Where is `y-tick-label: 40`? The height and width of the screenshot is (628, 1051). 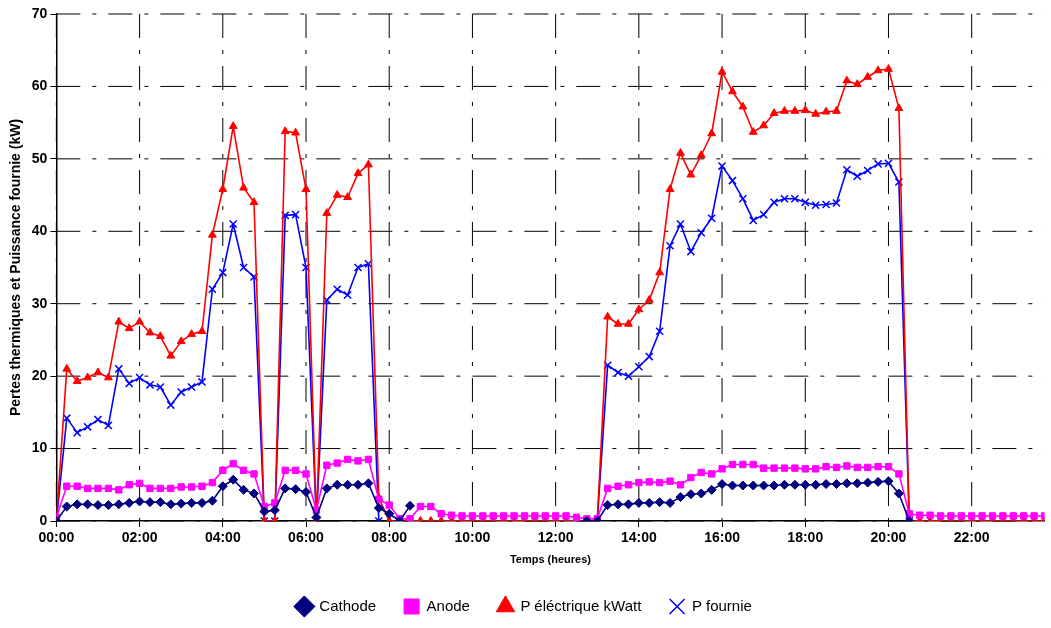 y-tick-label: 40 is located at coordinates (39, 230).